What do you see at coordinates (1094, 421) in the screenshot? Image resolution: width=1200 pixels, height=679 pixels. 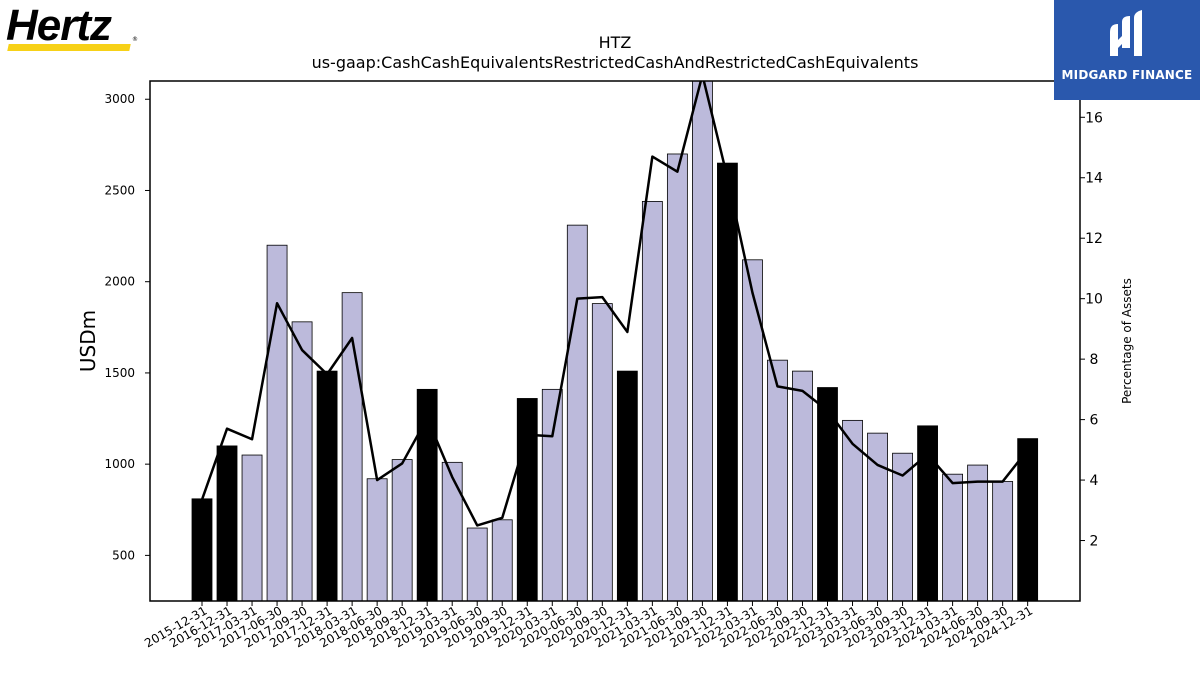 I see `y-right-tick-label: 6` at bounding box center [1094, 421].